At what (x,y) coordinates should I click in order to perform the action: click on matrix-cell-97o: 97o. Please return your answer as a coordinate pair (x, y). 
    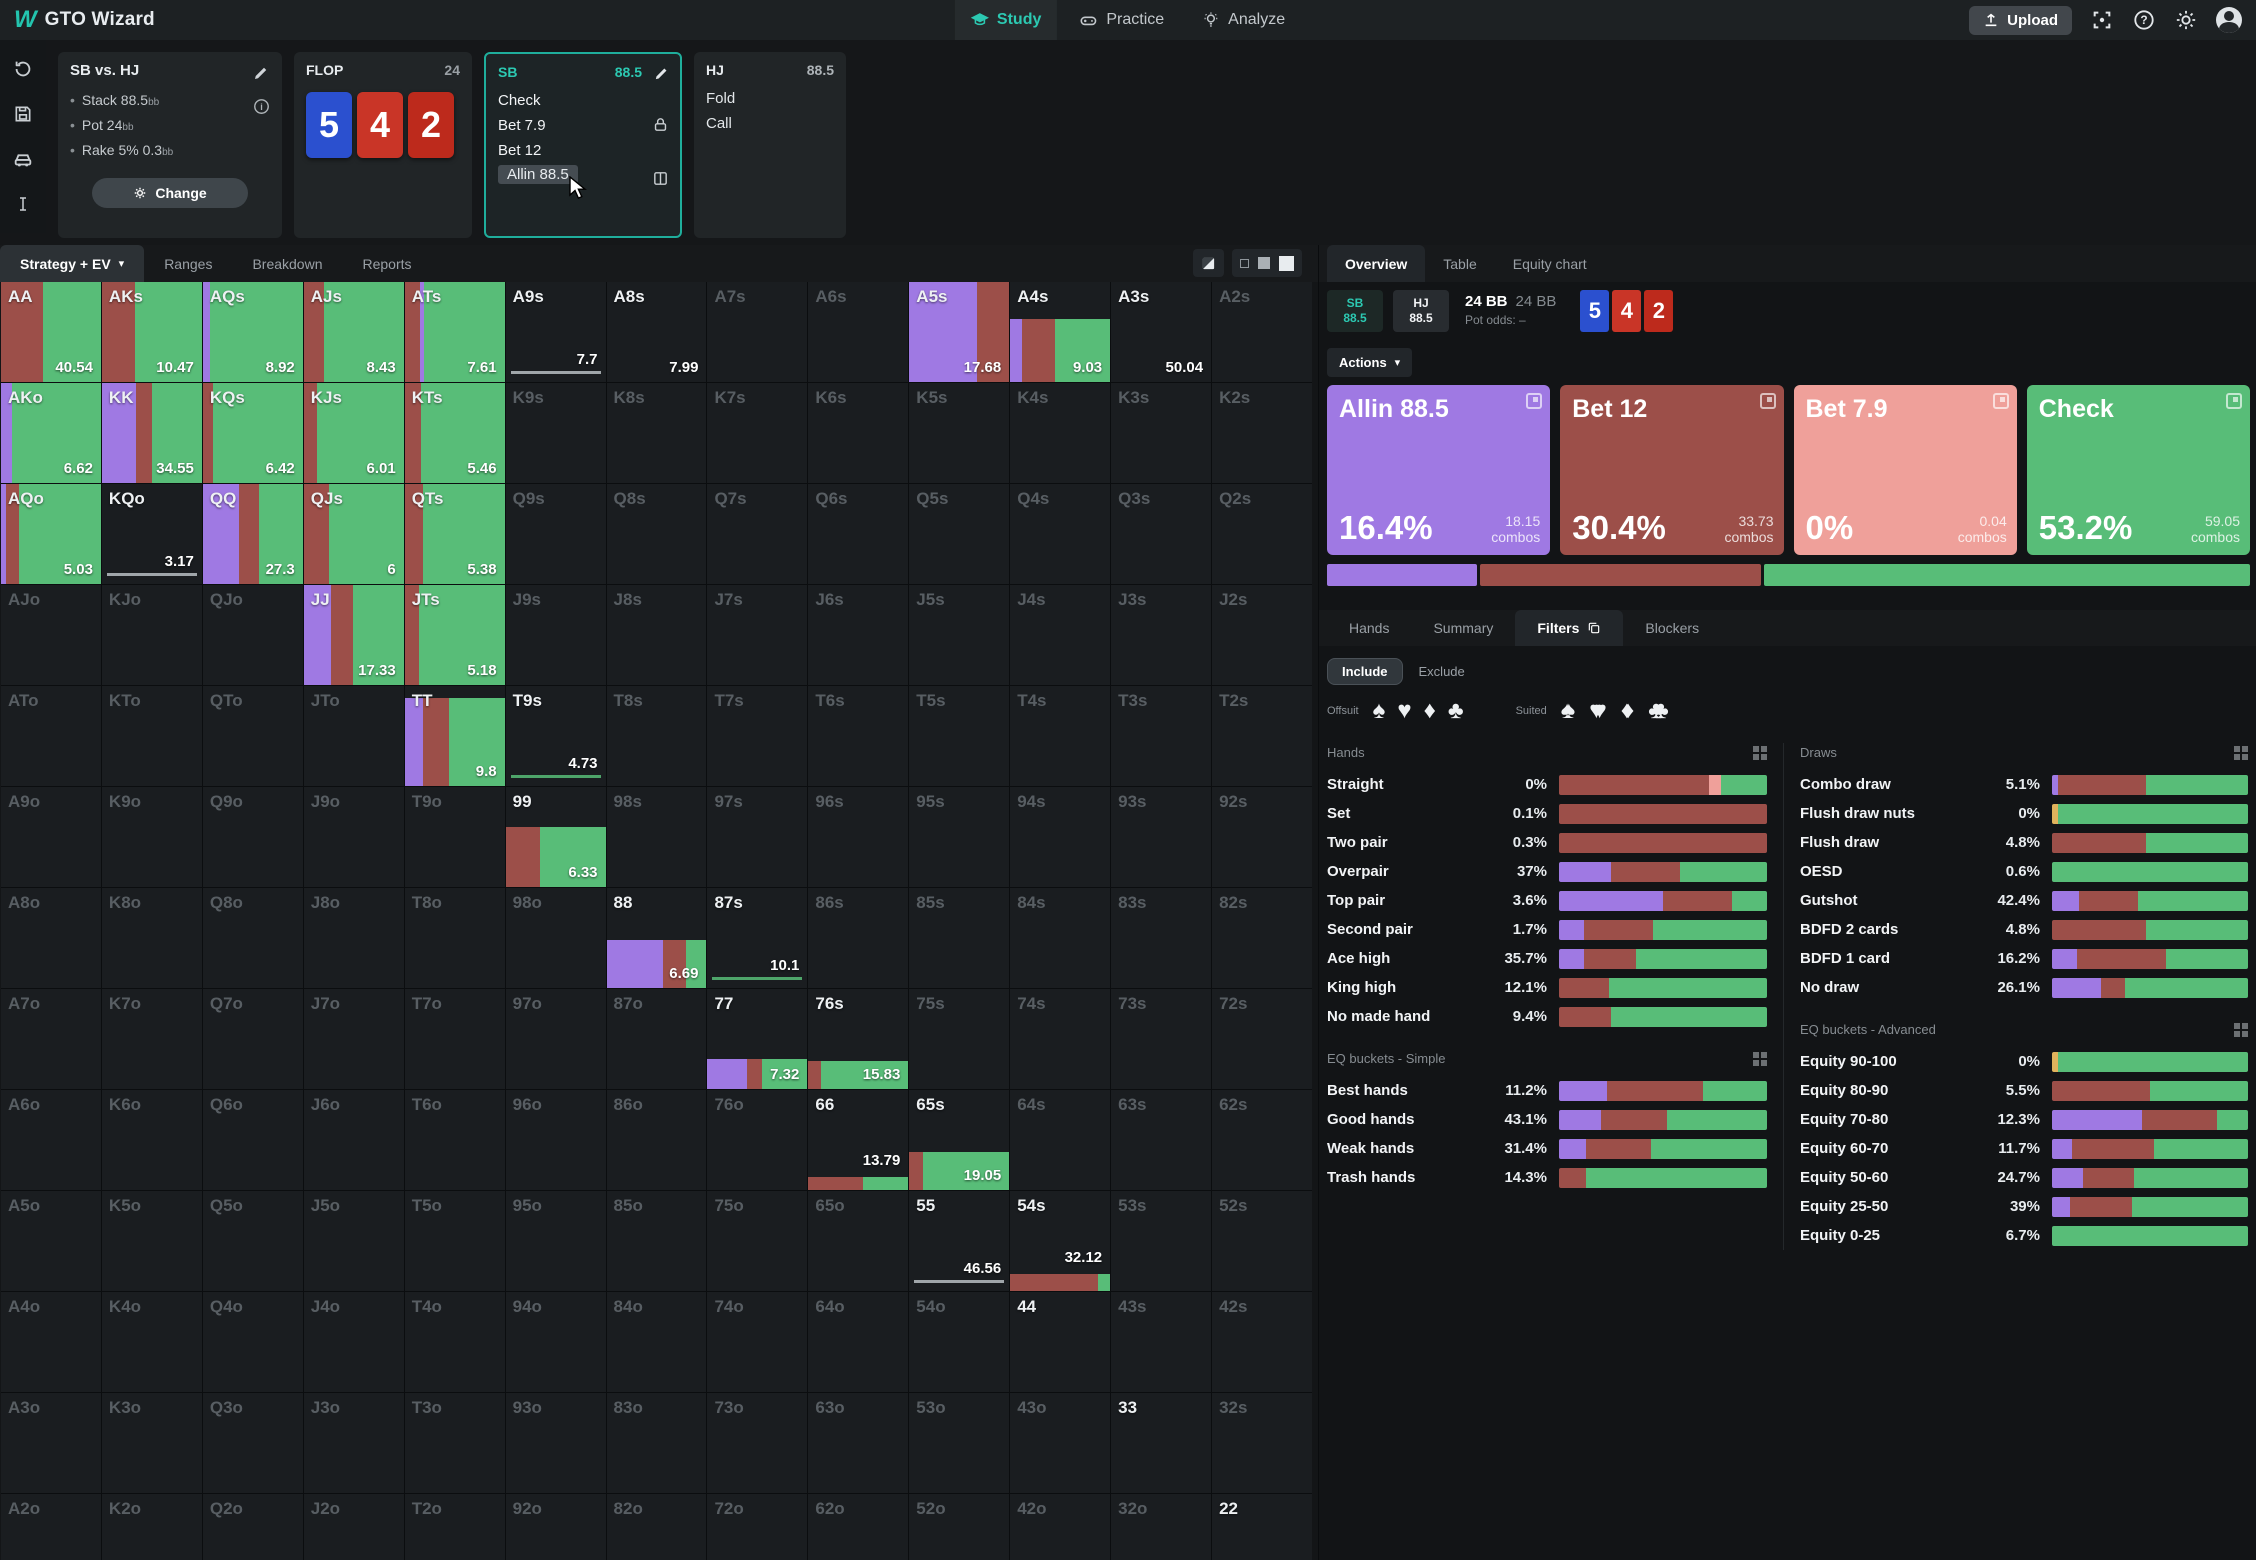
    Looking at the image, I should click on (555, 1039).